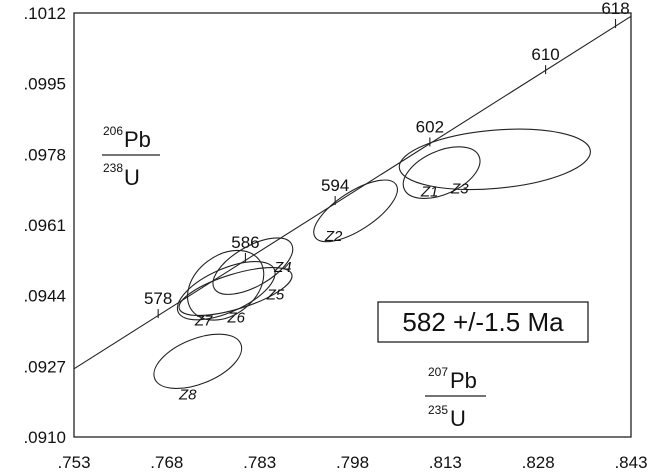  I want to click on result-box, so click(483, 322).